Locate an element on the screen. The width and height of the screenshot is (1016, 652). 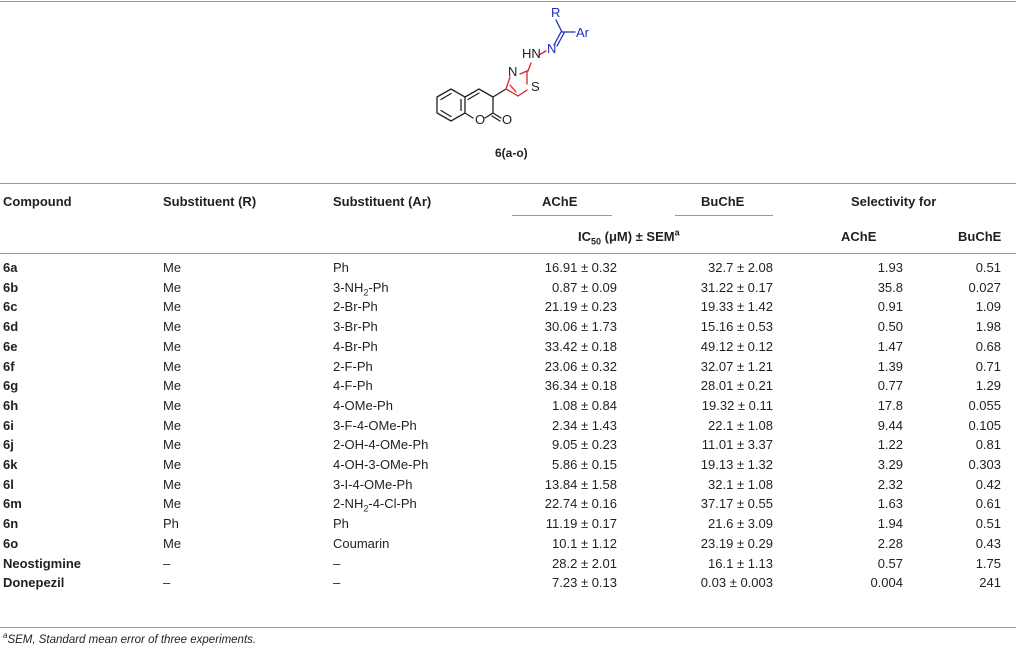
header-bottom-rule is located at coordinates (508, 253).